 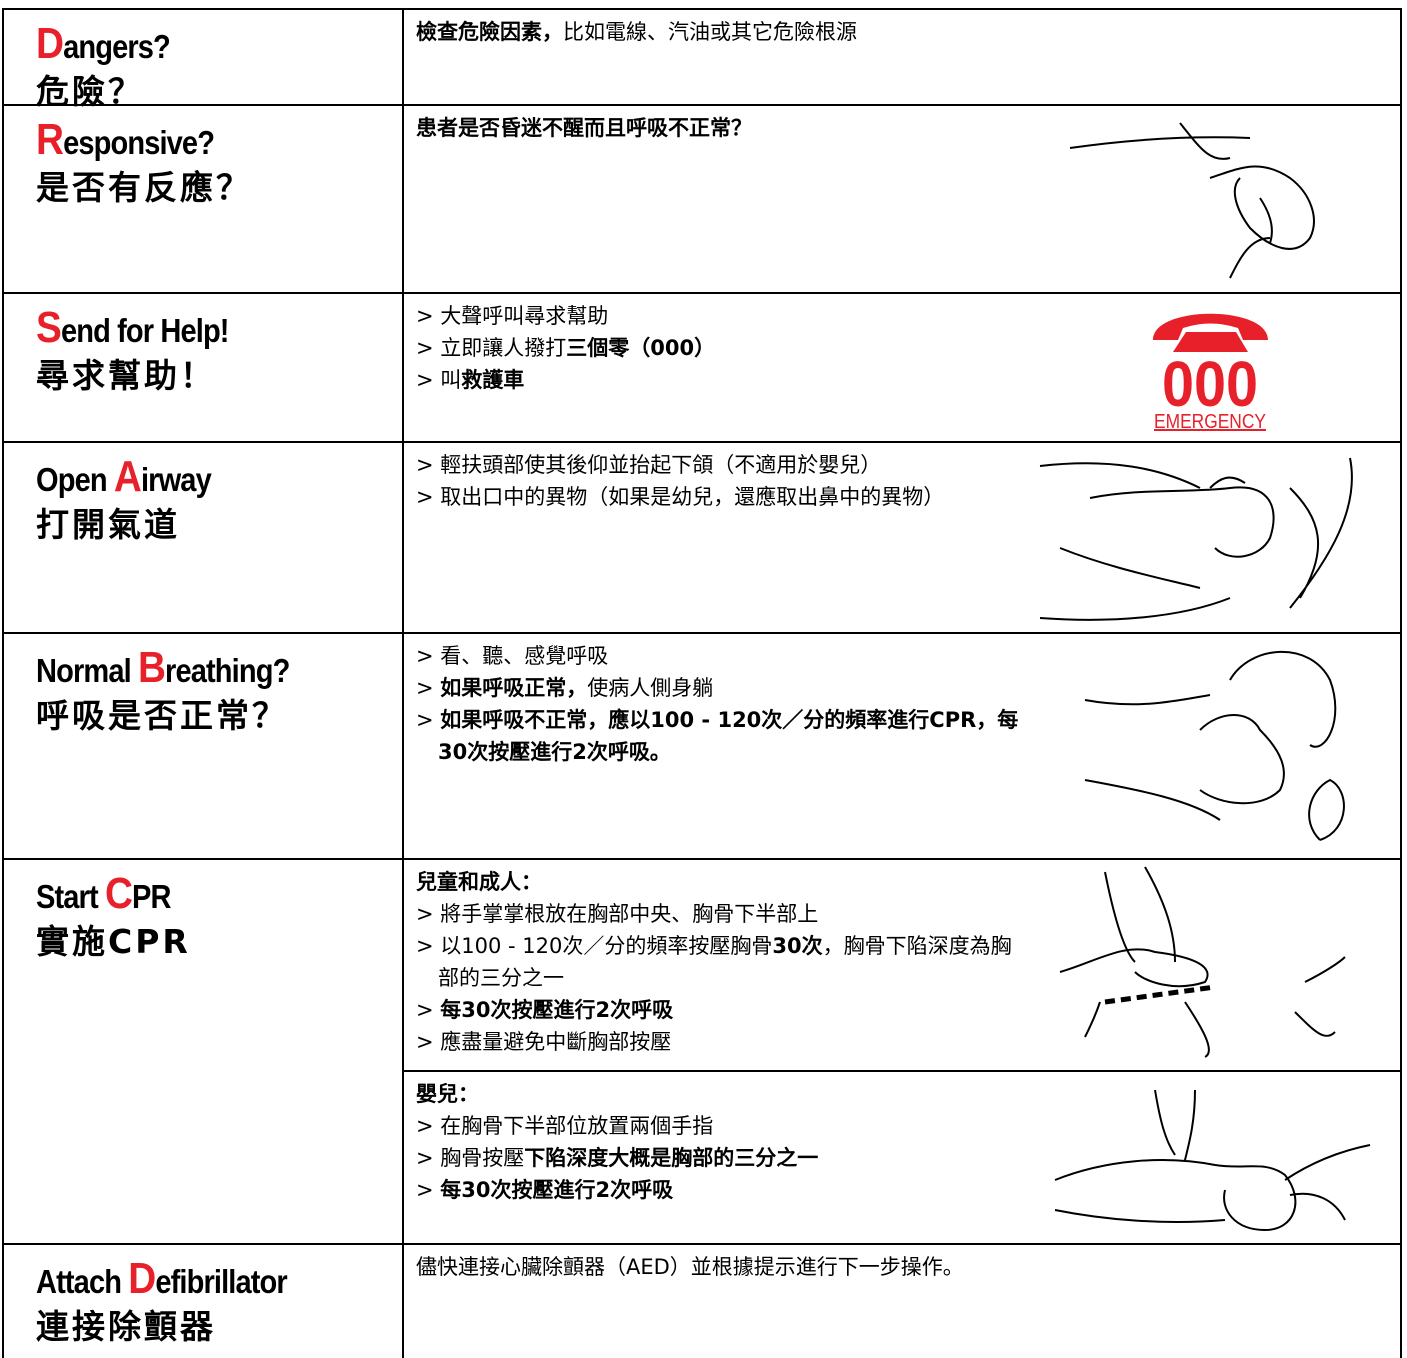 I want to click on text-segment: > 應盡量避免中斷胸部按壓, so click(x=544, y=1042).